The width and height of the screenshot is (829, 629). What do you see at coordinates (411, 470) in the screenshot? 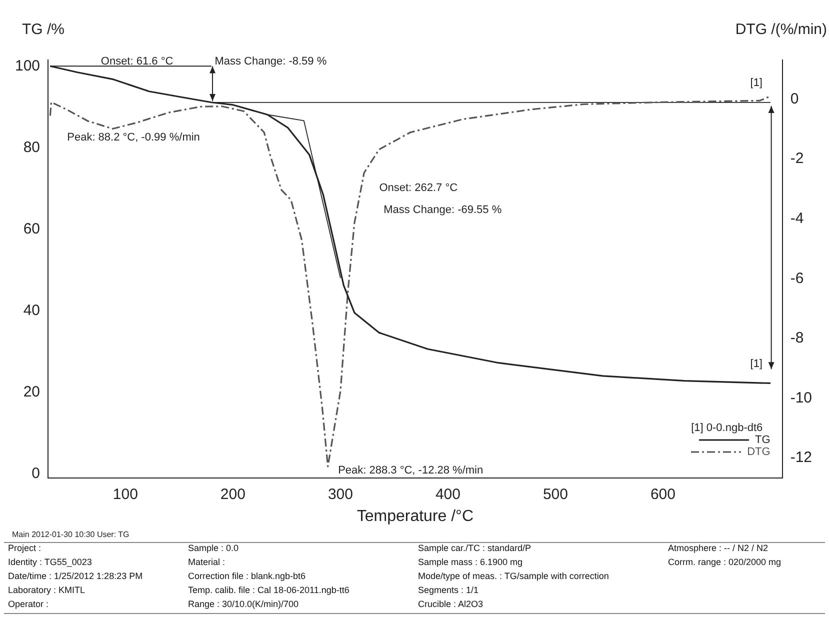
I see `annotation: Peak: 288.3 °C, -12.28 %/min` at bounding box center [411, 470].